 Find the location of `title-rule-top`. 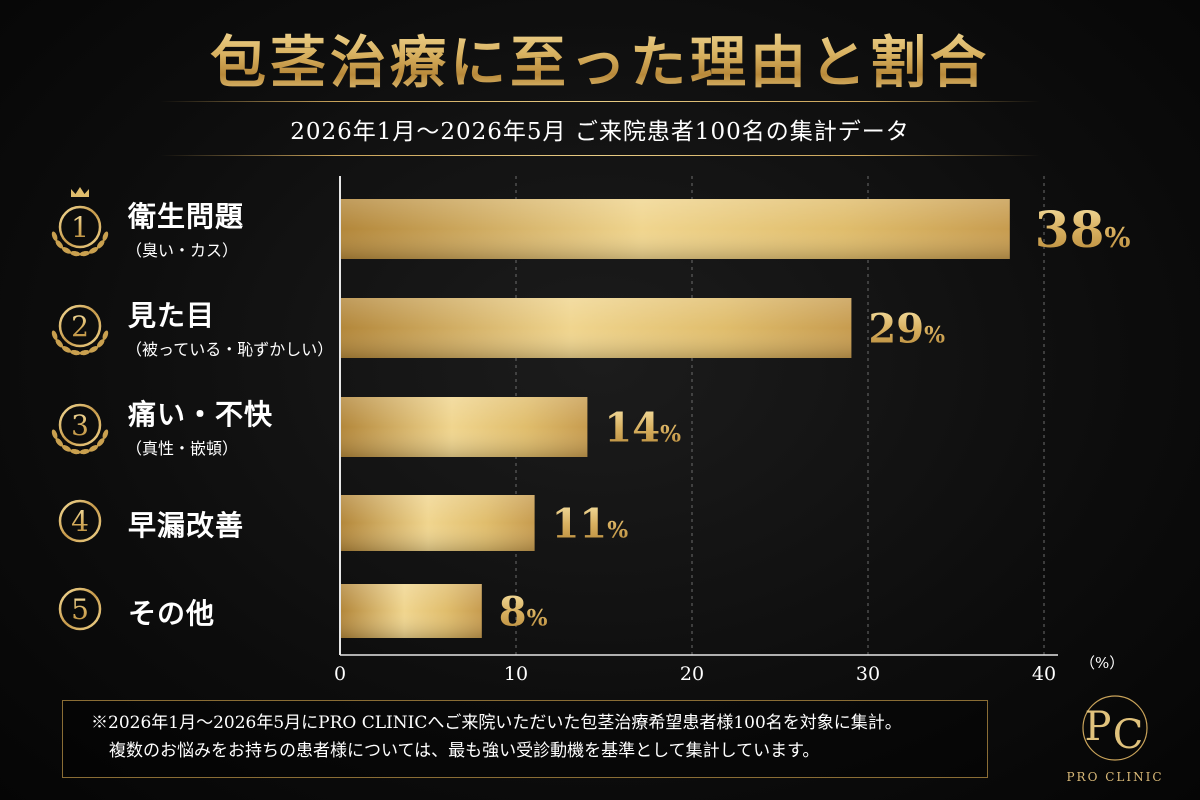

title-rule-top is located at coordinates (600, 101).